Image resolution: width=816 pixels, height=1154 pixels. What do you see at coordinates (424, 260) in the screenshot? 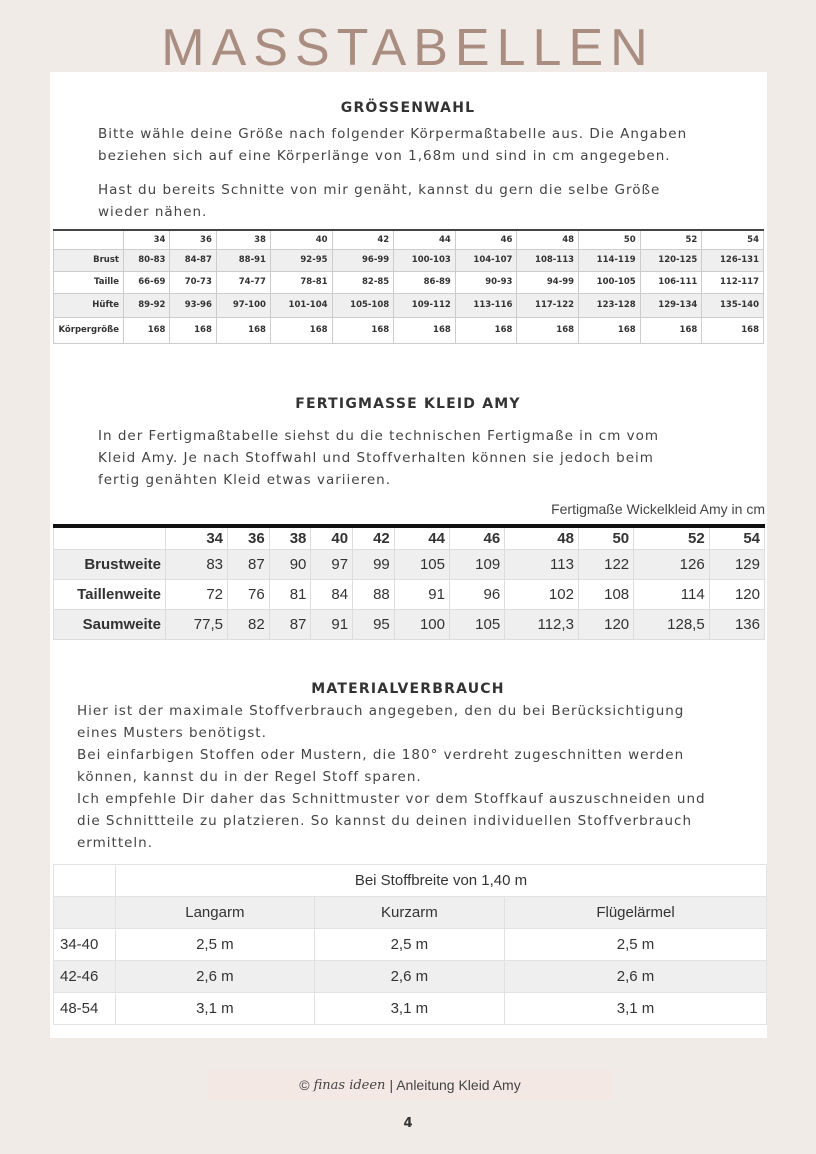
I see `value-cell: 100-103` at bounding box center [424, 260].